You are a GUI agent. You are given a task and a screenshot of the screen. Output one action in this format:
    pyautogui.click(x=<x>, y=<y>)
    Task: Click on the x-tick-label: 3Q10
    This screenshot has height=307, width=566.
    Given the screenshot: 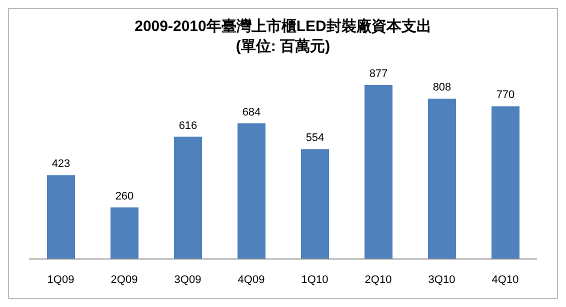 What is the action you would take?
    pyautogui.click(x=442, y=280)
    